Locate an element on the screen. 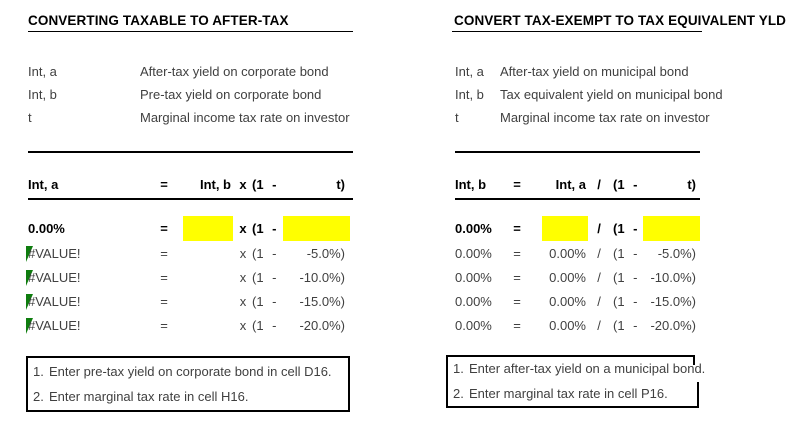 This screenshot has width=797, height=438. definition-row: Int, a After-tax yield on municipal bond is located at coordinates (621, 72).